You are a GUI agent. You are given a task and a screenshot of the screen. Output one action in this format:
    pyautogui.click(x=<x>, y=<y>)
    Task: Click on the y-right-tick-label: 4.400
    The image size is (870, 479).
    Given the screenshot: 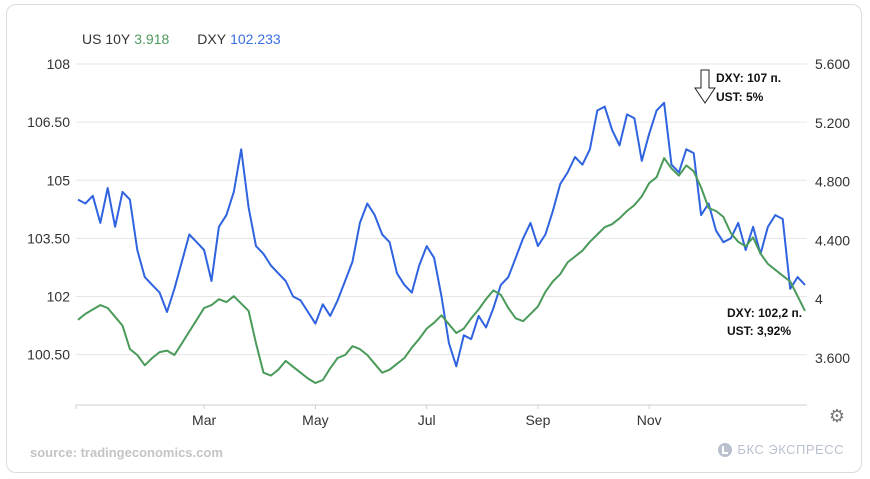 What is the action you would take?
    pyautogui.click(x=832, y=240)
    